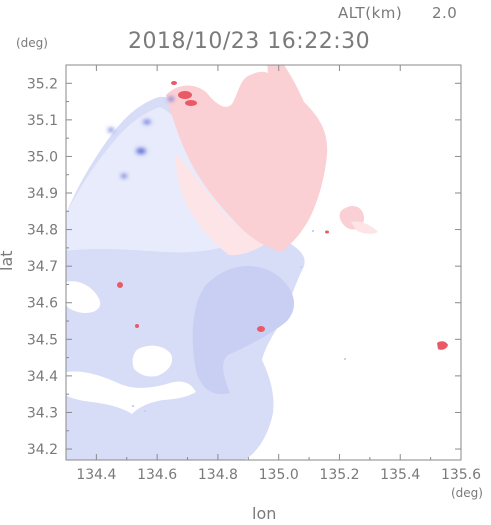 Image resolution: width=491 pixels, height=525 pixels. Describe the element at coordinates (42, 194) in the screenshot. I see `y-tick-label: 34.9` at that location.